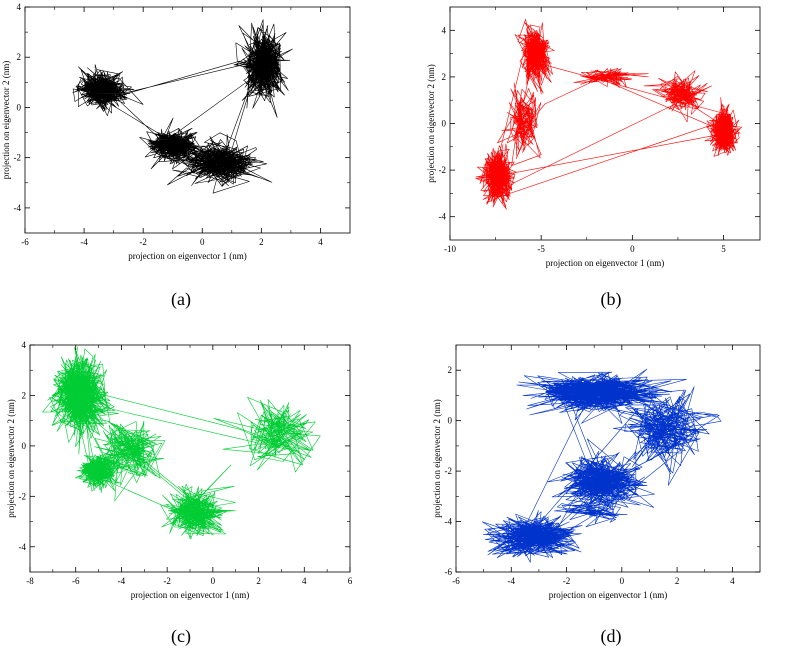 This screenshot has width=789, height=654. What do you see at coordinates (30, 581) in the screenshot?
I see `x-tick-label: -8` at bounding box center [30, 581].